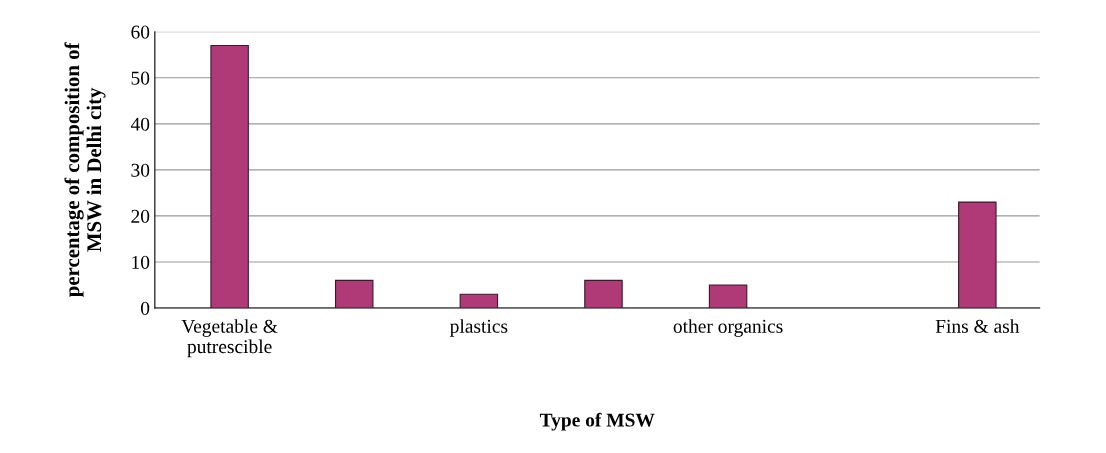  Describe the element at coordinates (597, 421) in the screenshot. I see `x-axis-title: Type of MSW` at that location.